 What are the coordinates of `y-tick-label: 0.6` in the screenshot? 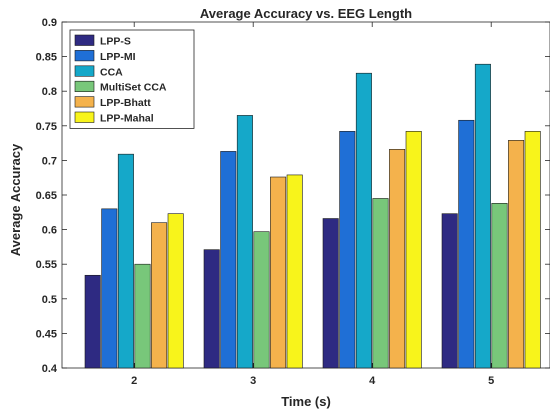 It's located at (49, 231).